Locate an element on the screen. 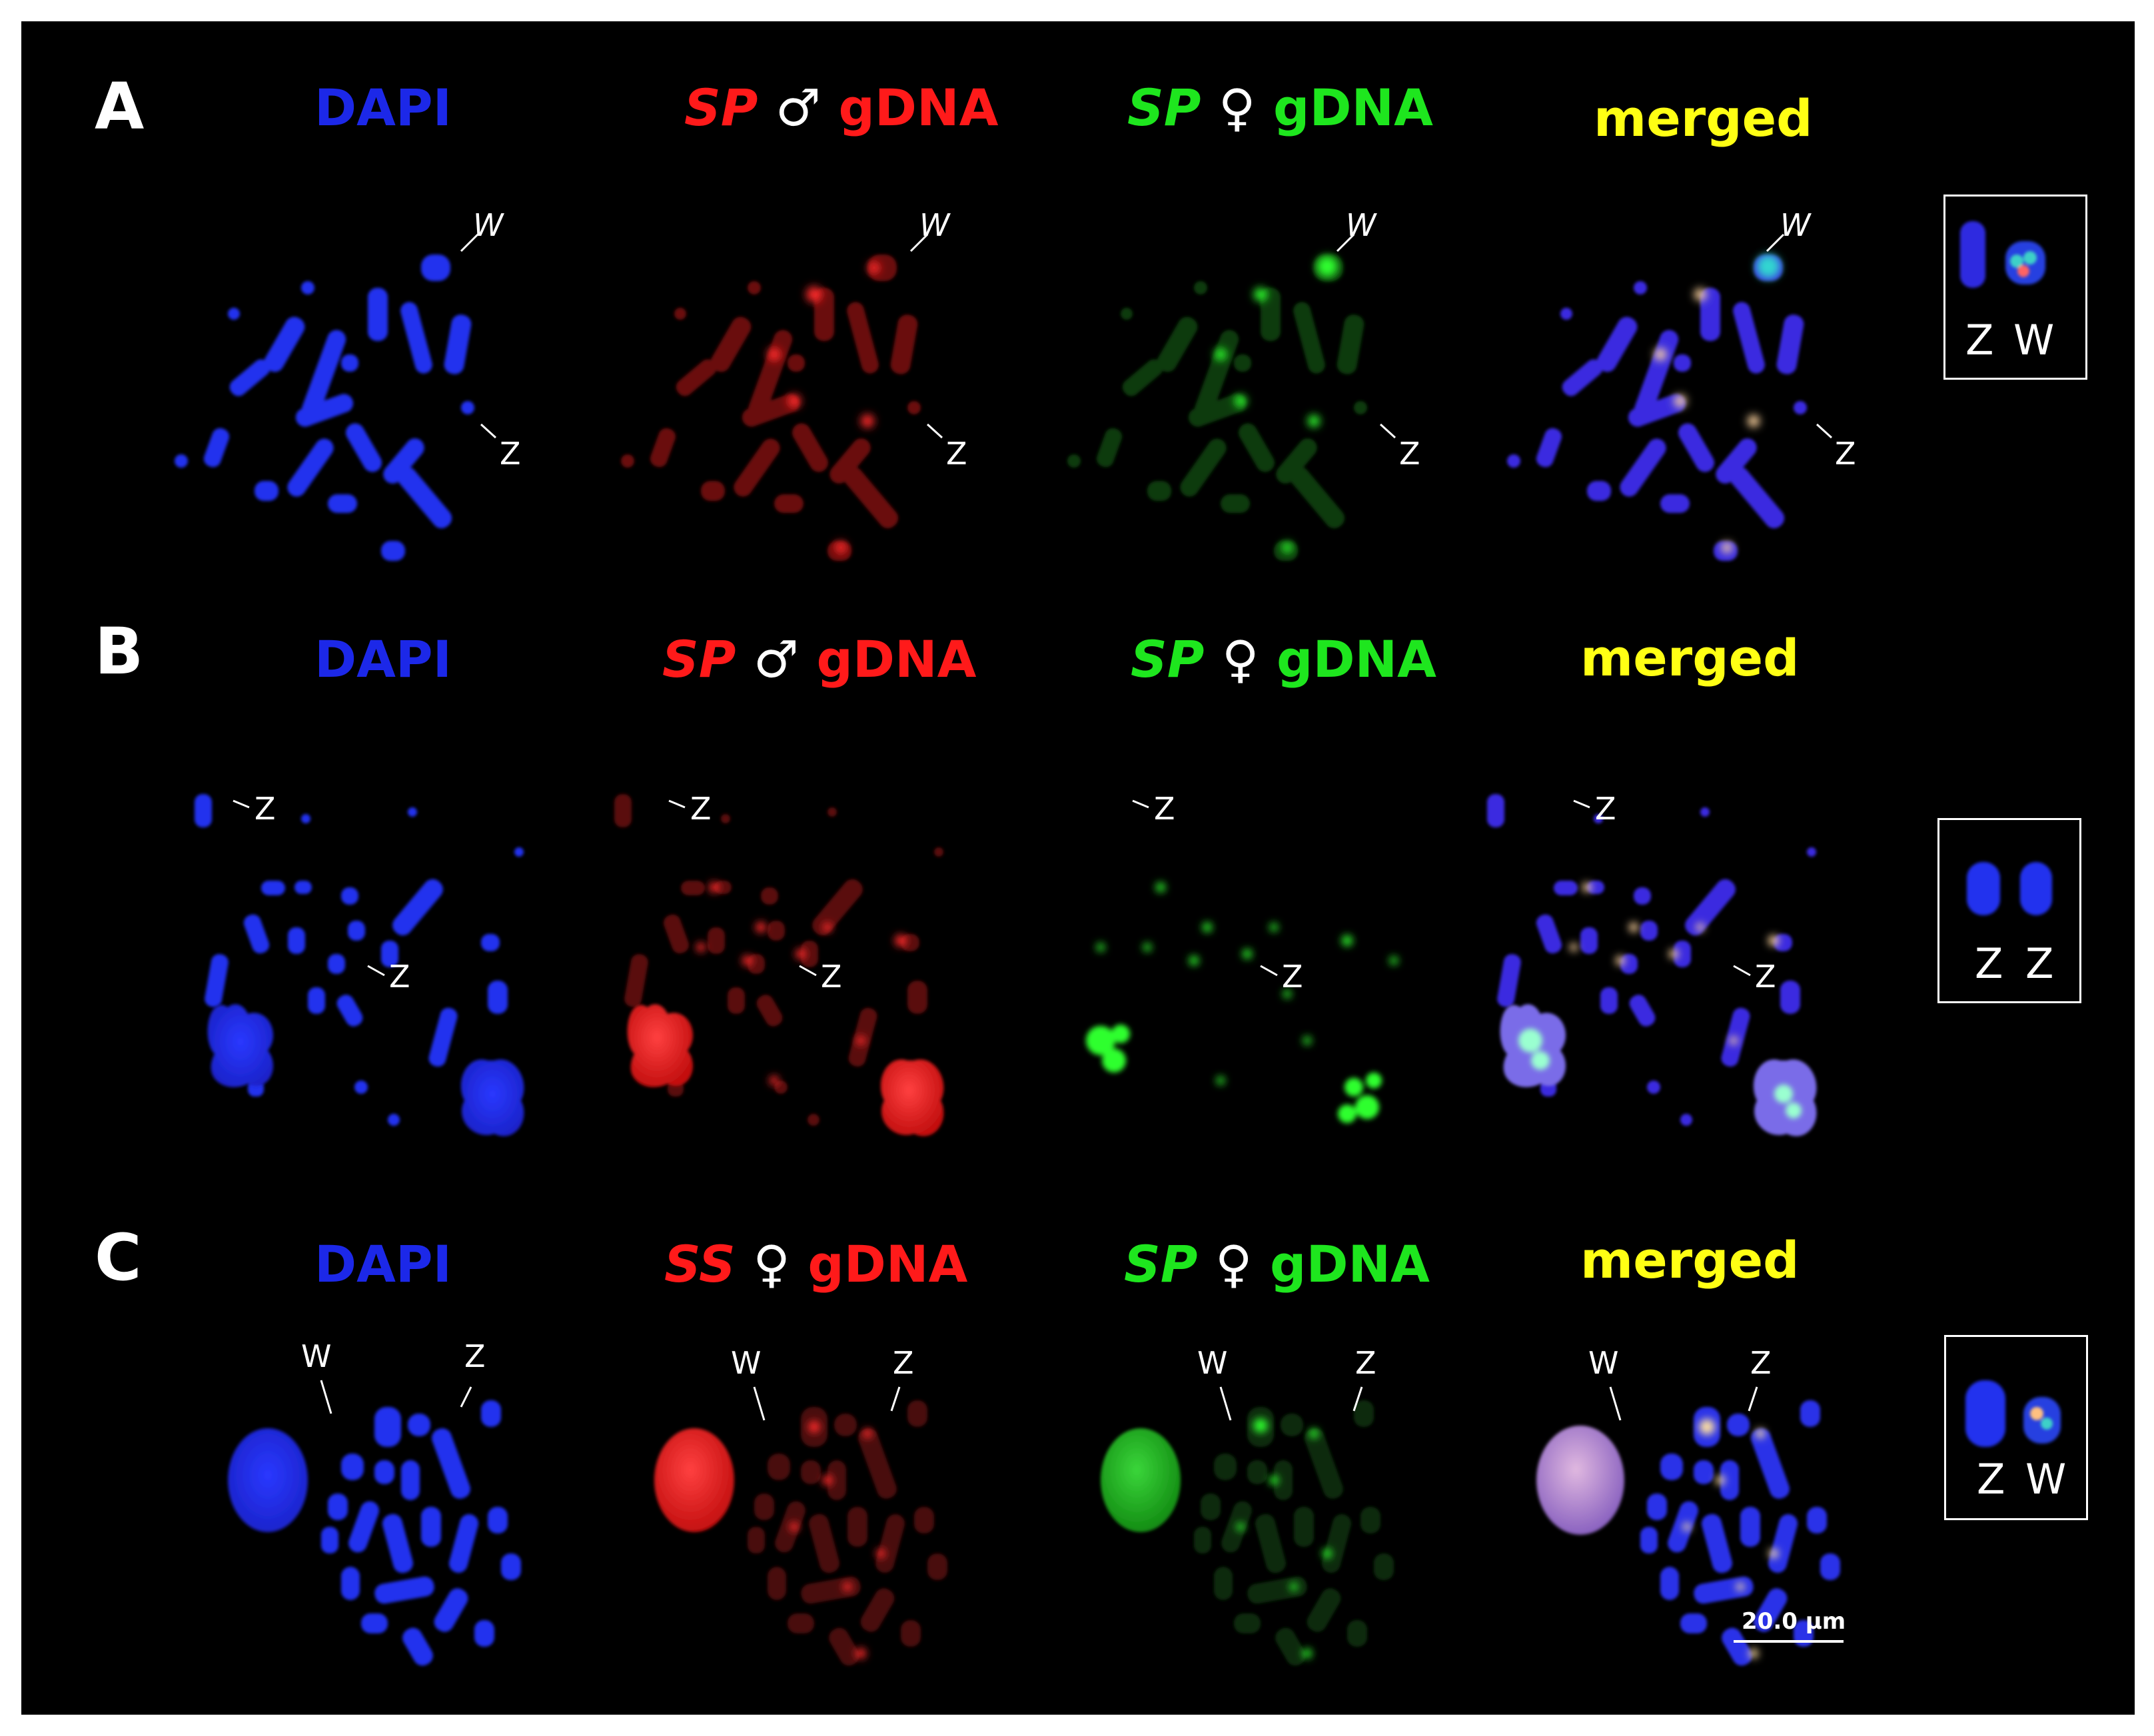  panel-a-probe2-header: SP ♀ gDNA is located at coordinates (1280, 108).